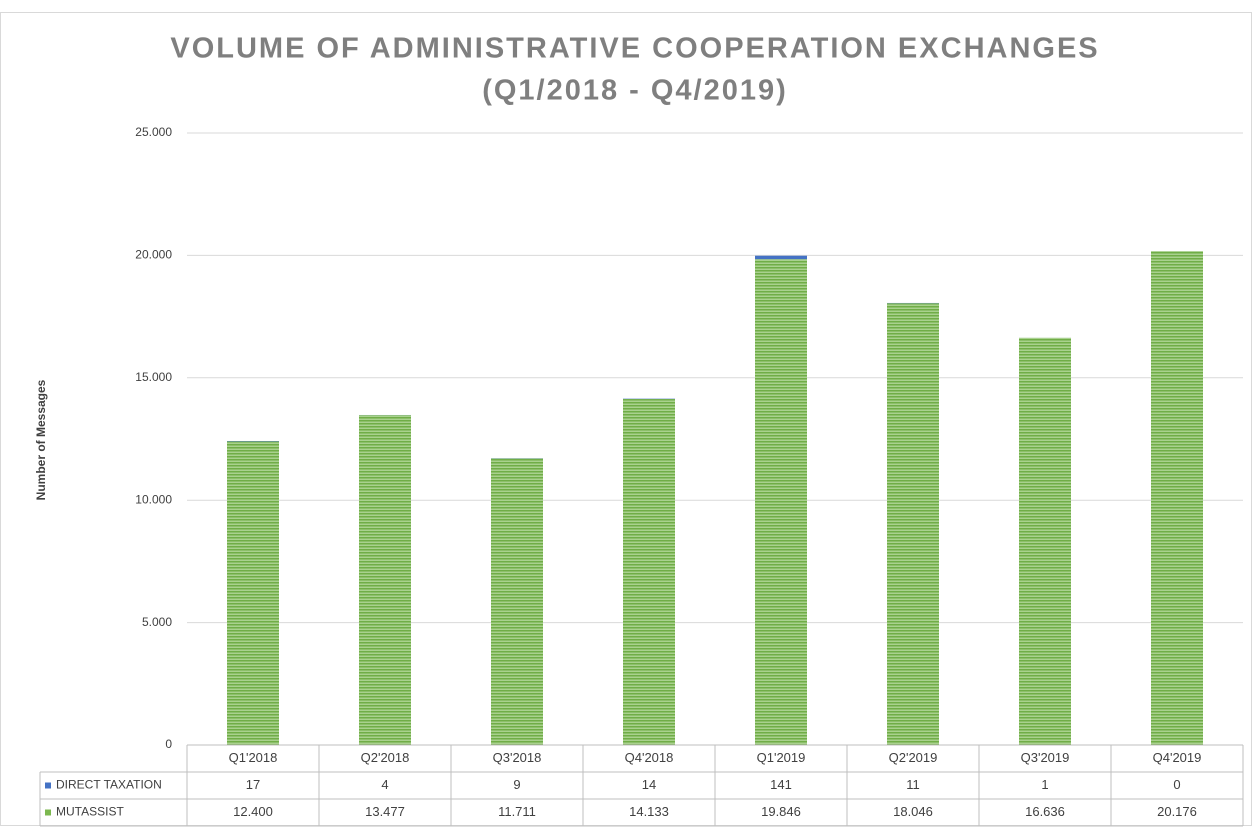 Image resolution: width=1253 pixels, height=827 pixels. I want to click on chart-title: (Q1/2018 - Q4/2019), so click(635, 91).